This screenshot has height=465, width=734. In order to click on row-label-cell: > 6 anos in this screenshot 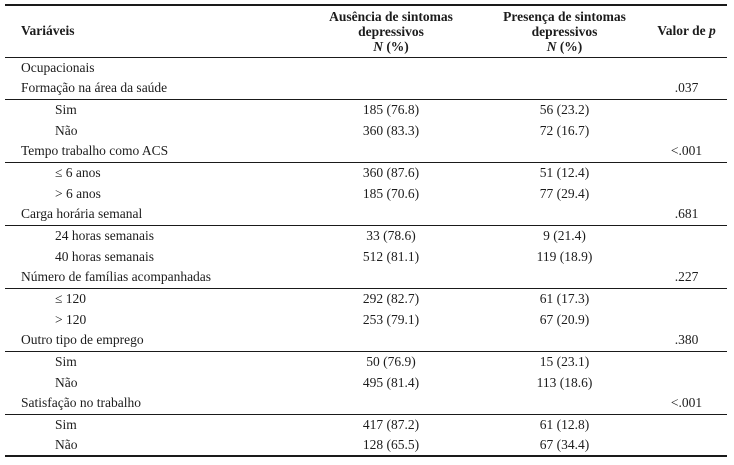, I will do `click(78, 193)`.